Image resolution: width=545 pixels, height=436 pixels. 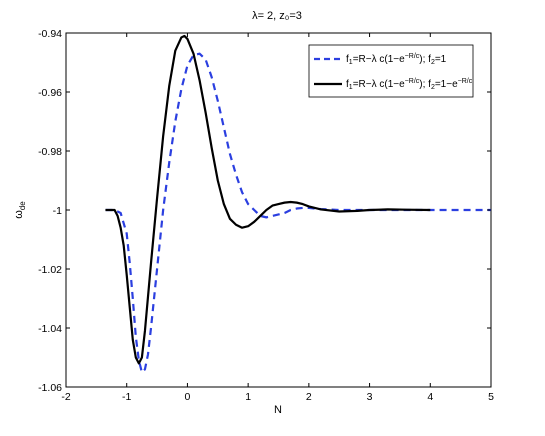 What do you see at coordinates (50, 93) in the screenshot?
I see `y-tick-label: -0.96` at bounding box center [50, 93].